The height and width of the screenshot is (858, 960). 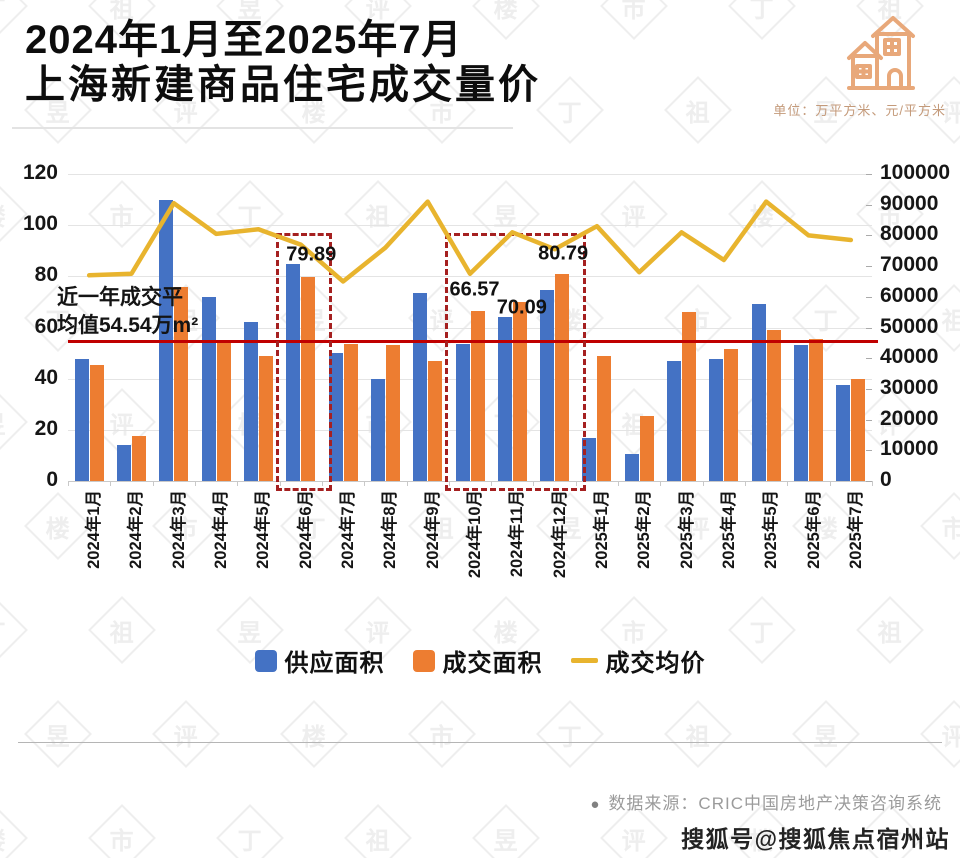 What do you see at coordinates (909, 357) in the screenshot?
I see `right-axis-tick-label: 40000` at bounding box center [909, 357].